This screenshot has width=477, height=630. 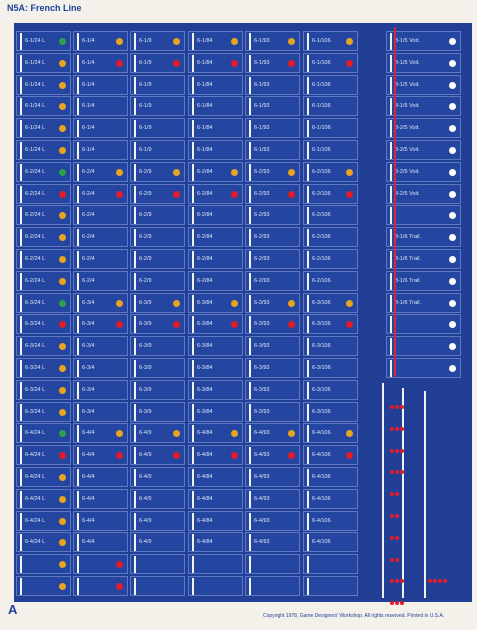 I want to click on unit-counter: 8-1/5 Voit., so click(x=423, y=84).